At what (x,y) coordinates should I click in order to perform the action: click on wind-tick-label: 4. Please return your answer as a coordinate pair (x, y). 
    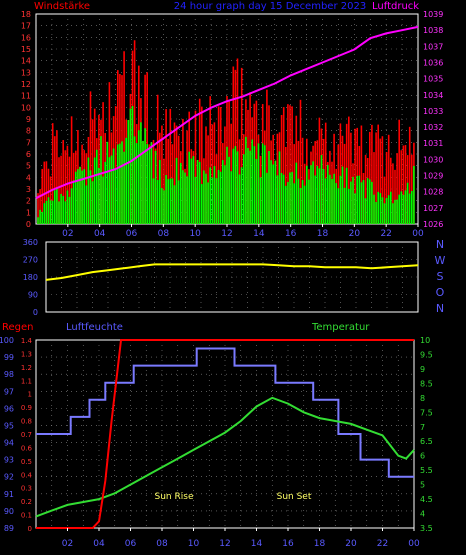
    Looking at the image, I should click on (28, 177).